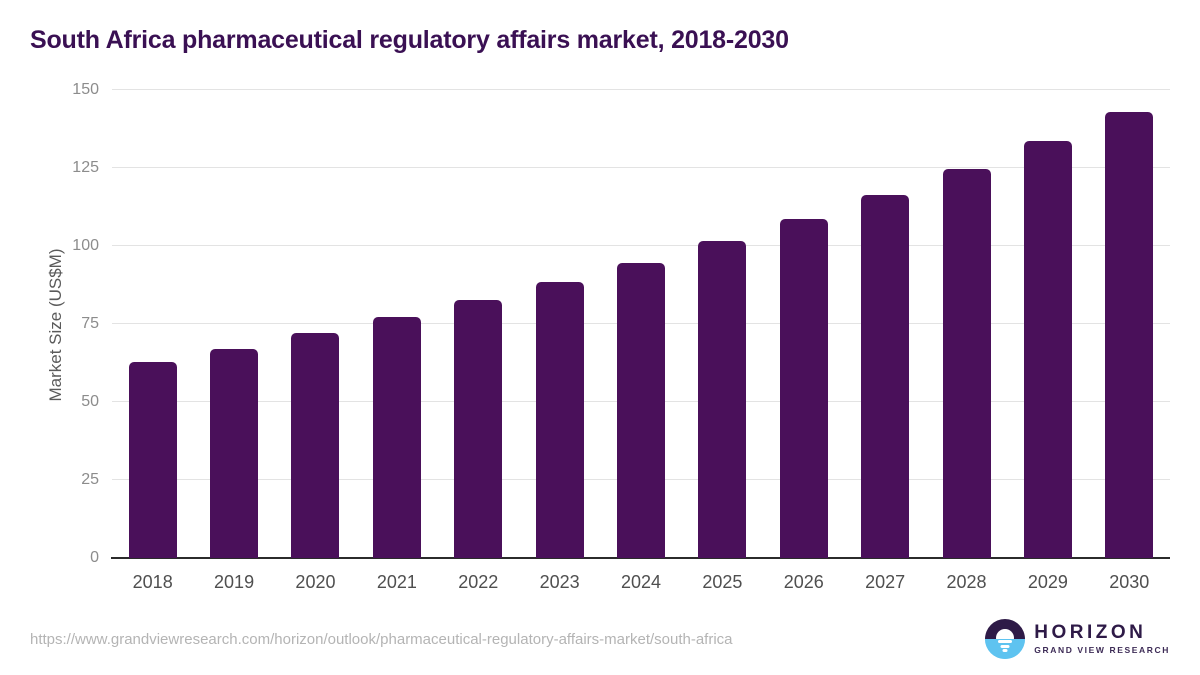  I want to click on y-axis-title: Market Size (US$M), so click(55, 325).